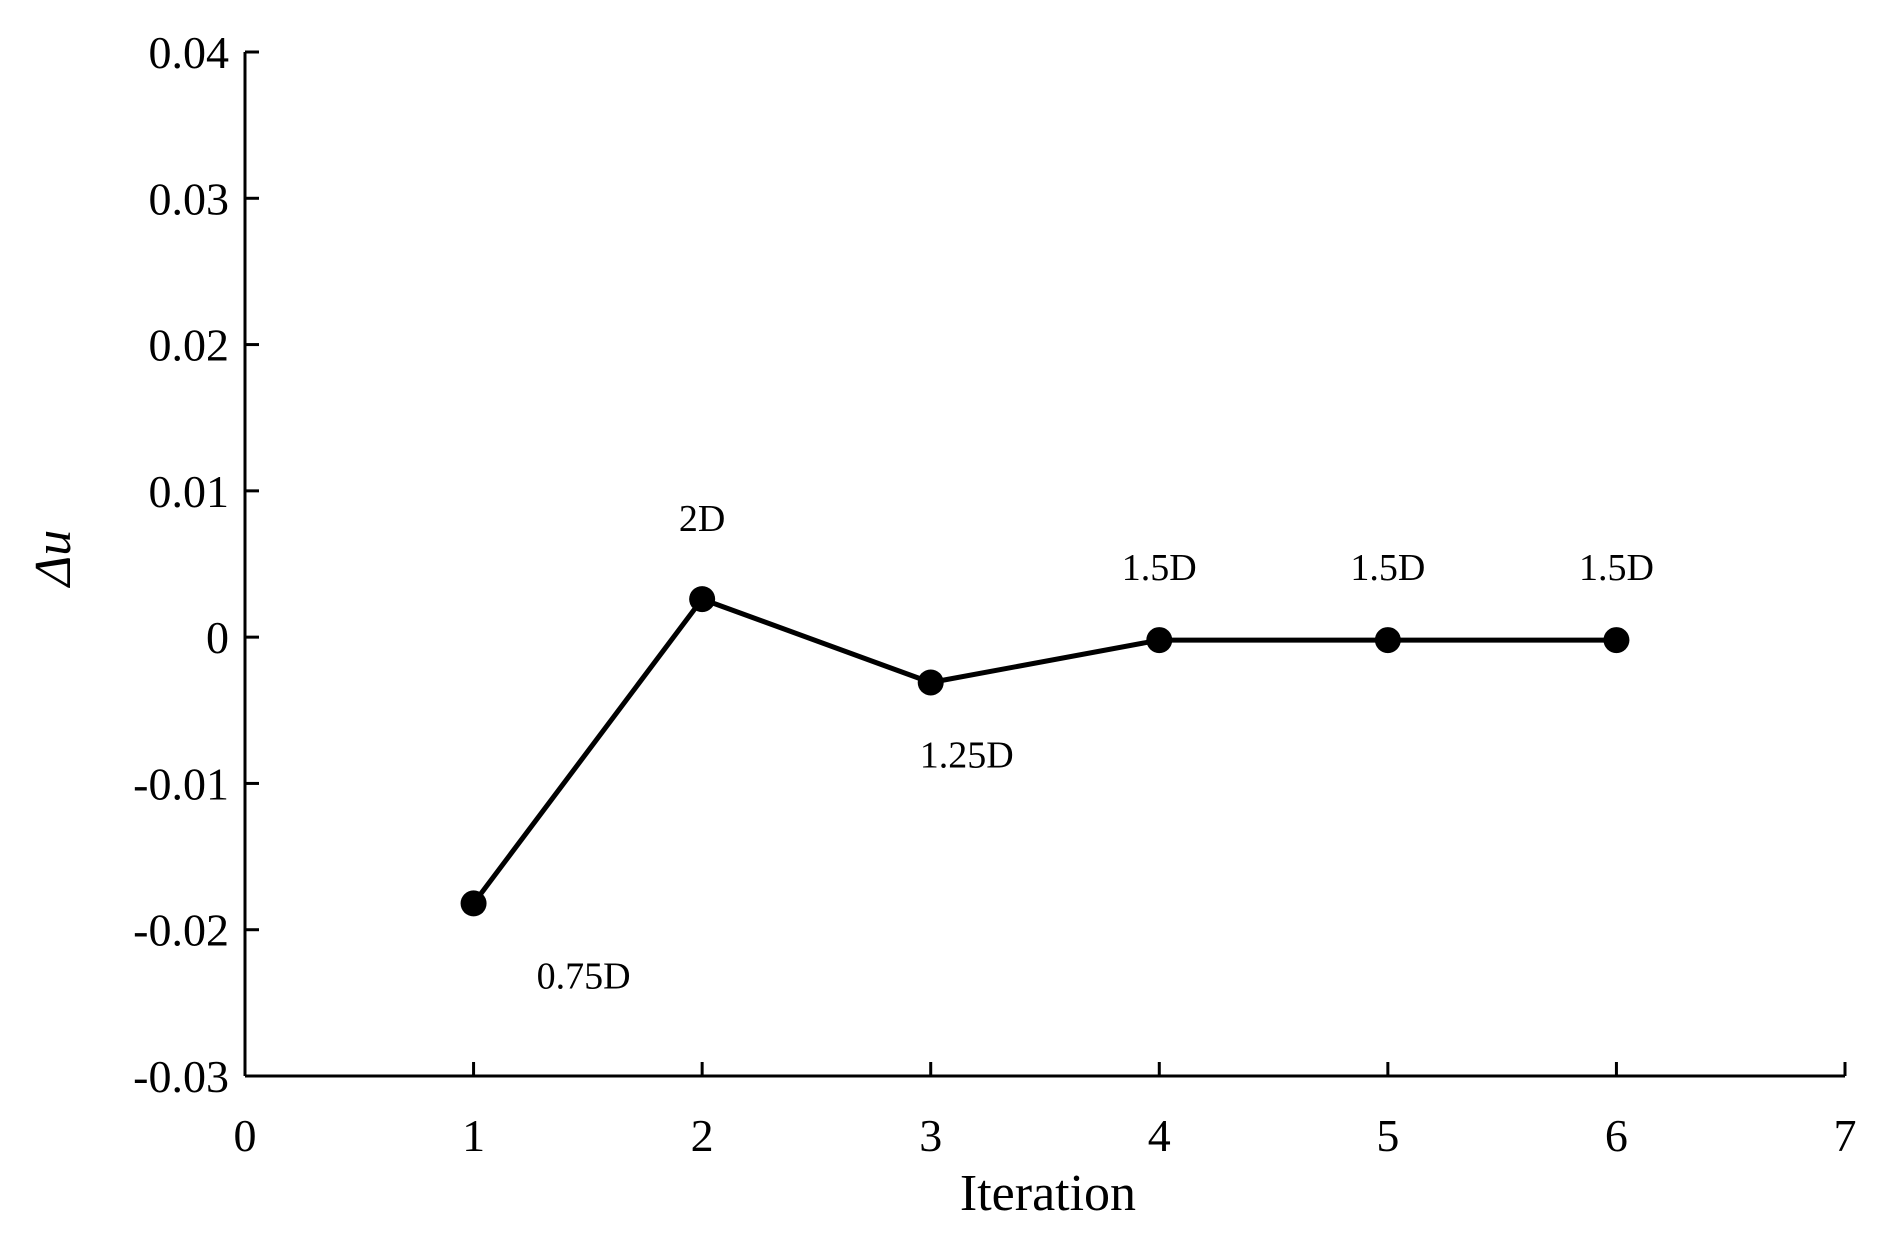  I want to click on data-label: 1.25D, so click(967, 755).